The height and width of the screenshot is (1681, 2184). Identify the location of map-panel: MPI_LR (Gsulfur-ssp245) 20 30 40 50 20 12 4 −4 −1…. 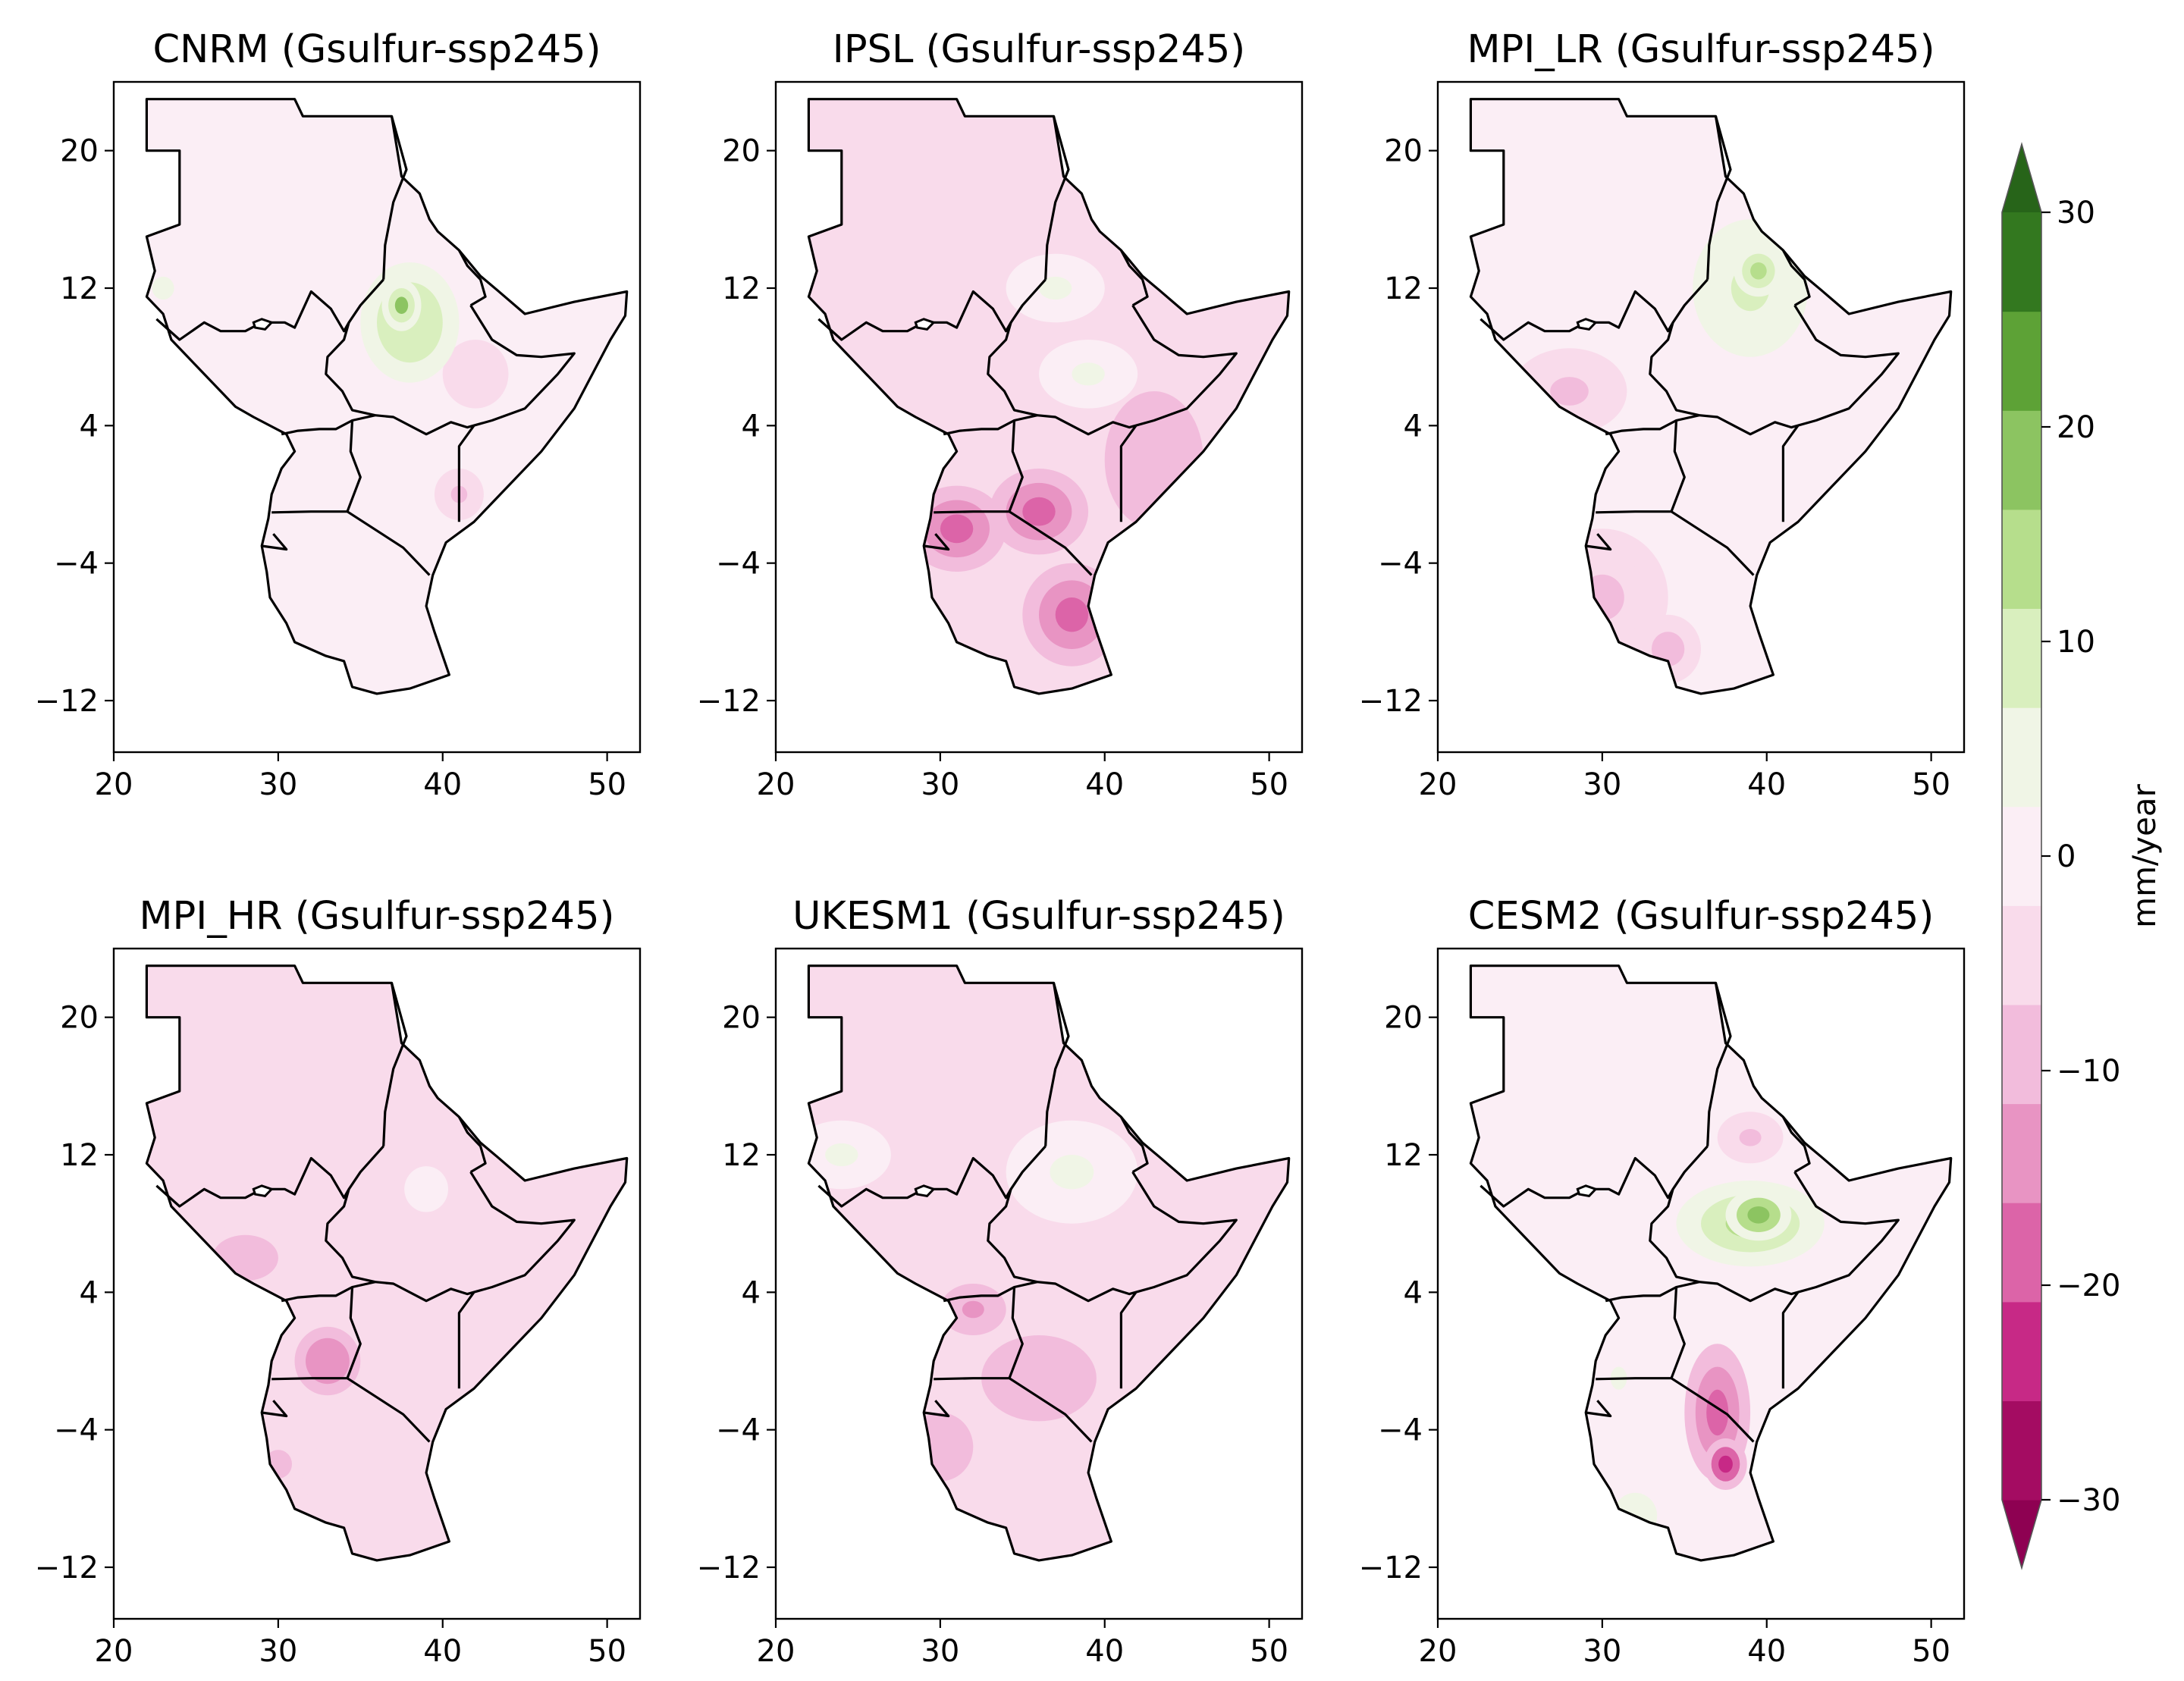
(1662, 414).